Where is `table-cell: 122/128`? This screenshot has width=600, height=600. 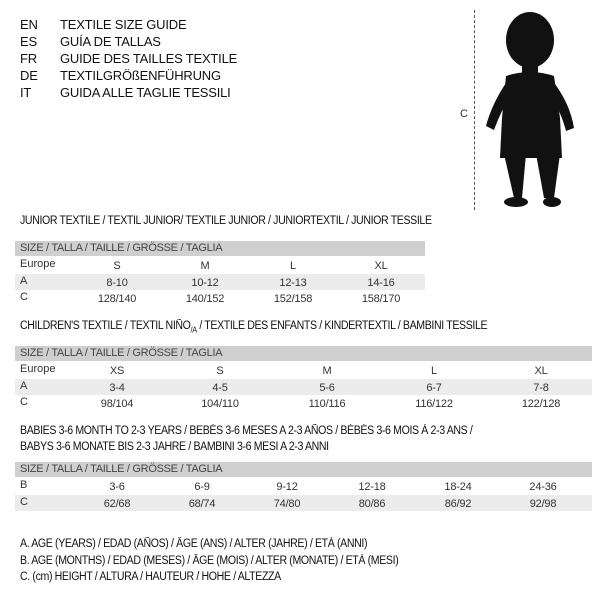
table-cell: 122/128 is located at coordinates (541, 404).